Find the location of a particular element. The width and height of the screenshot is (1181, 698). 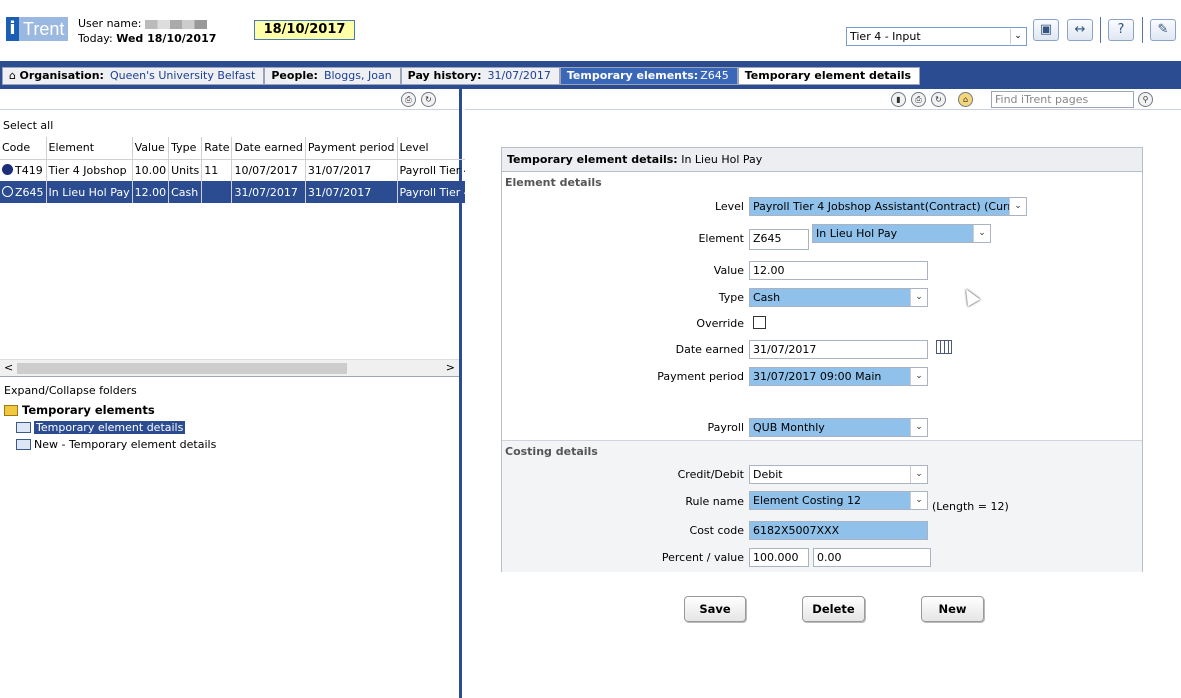

scroll-right-icon: > is located at coordinates (450, 367).